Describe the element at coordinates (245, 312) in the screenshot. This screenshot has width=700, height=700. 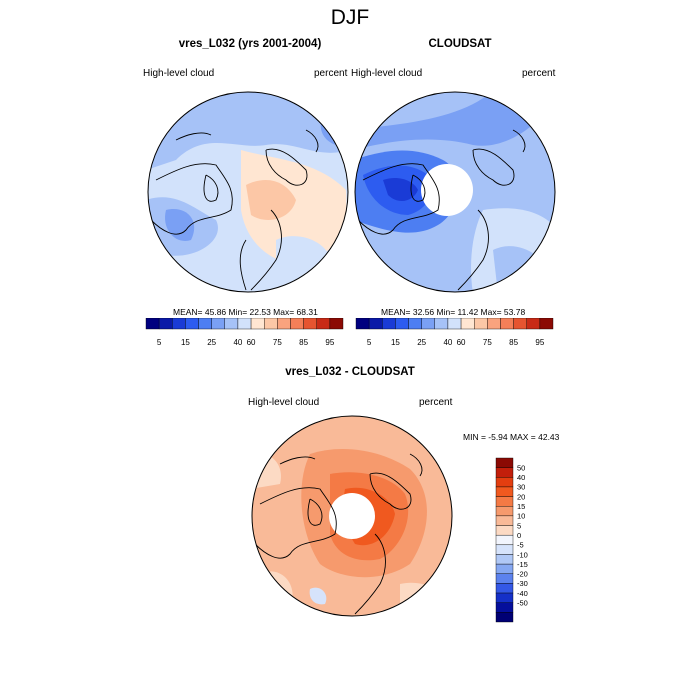
I see `model-stats: MEAN= 45.86 Min= 22.53 Max= 68.31` at that location.